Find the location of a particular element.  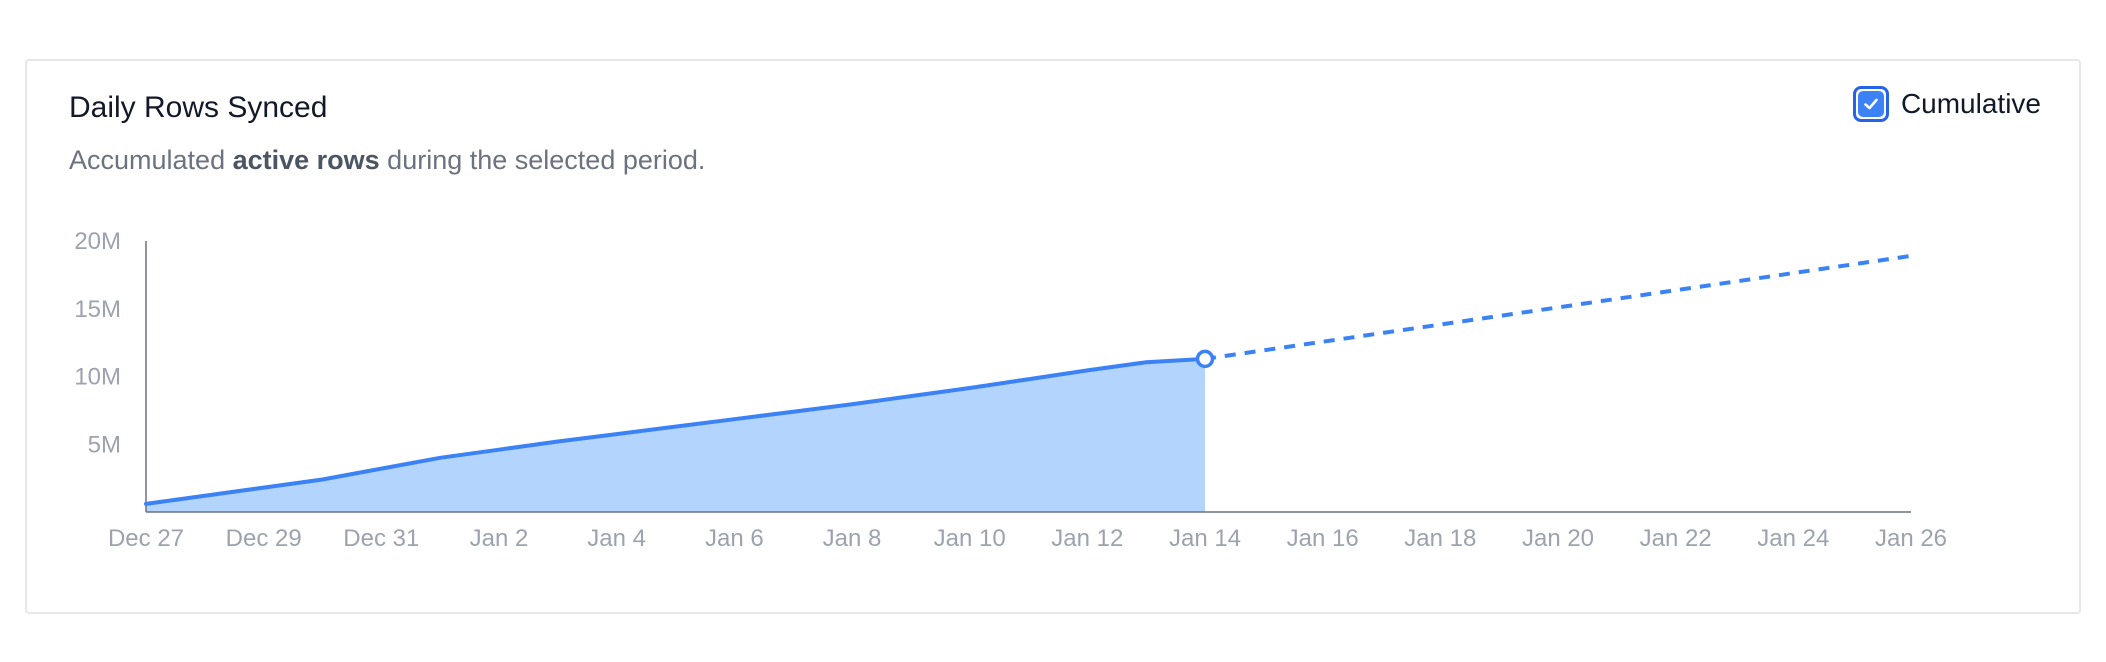

cumulative-checkbox is located at coordinates (1870, 104).